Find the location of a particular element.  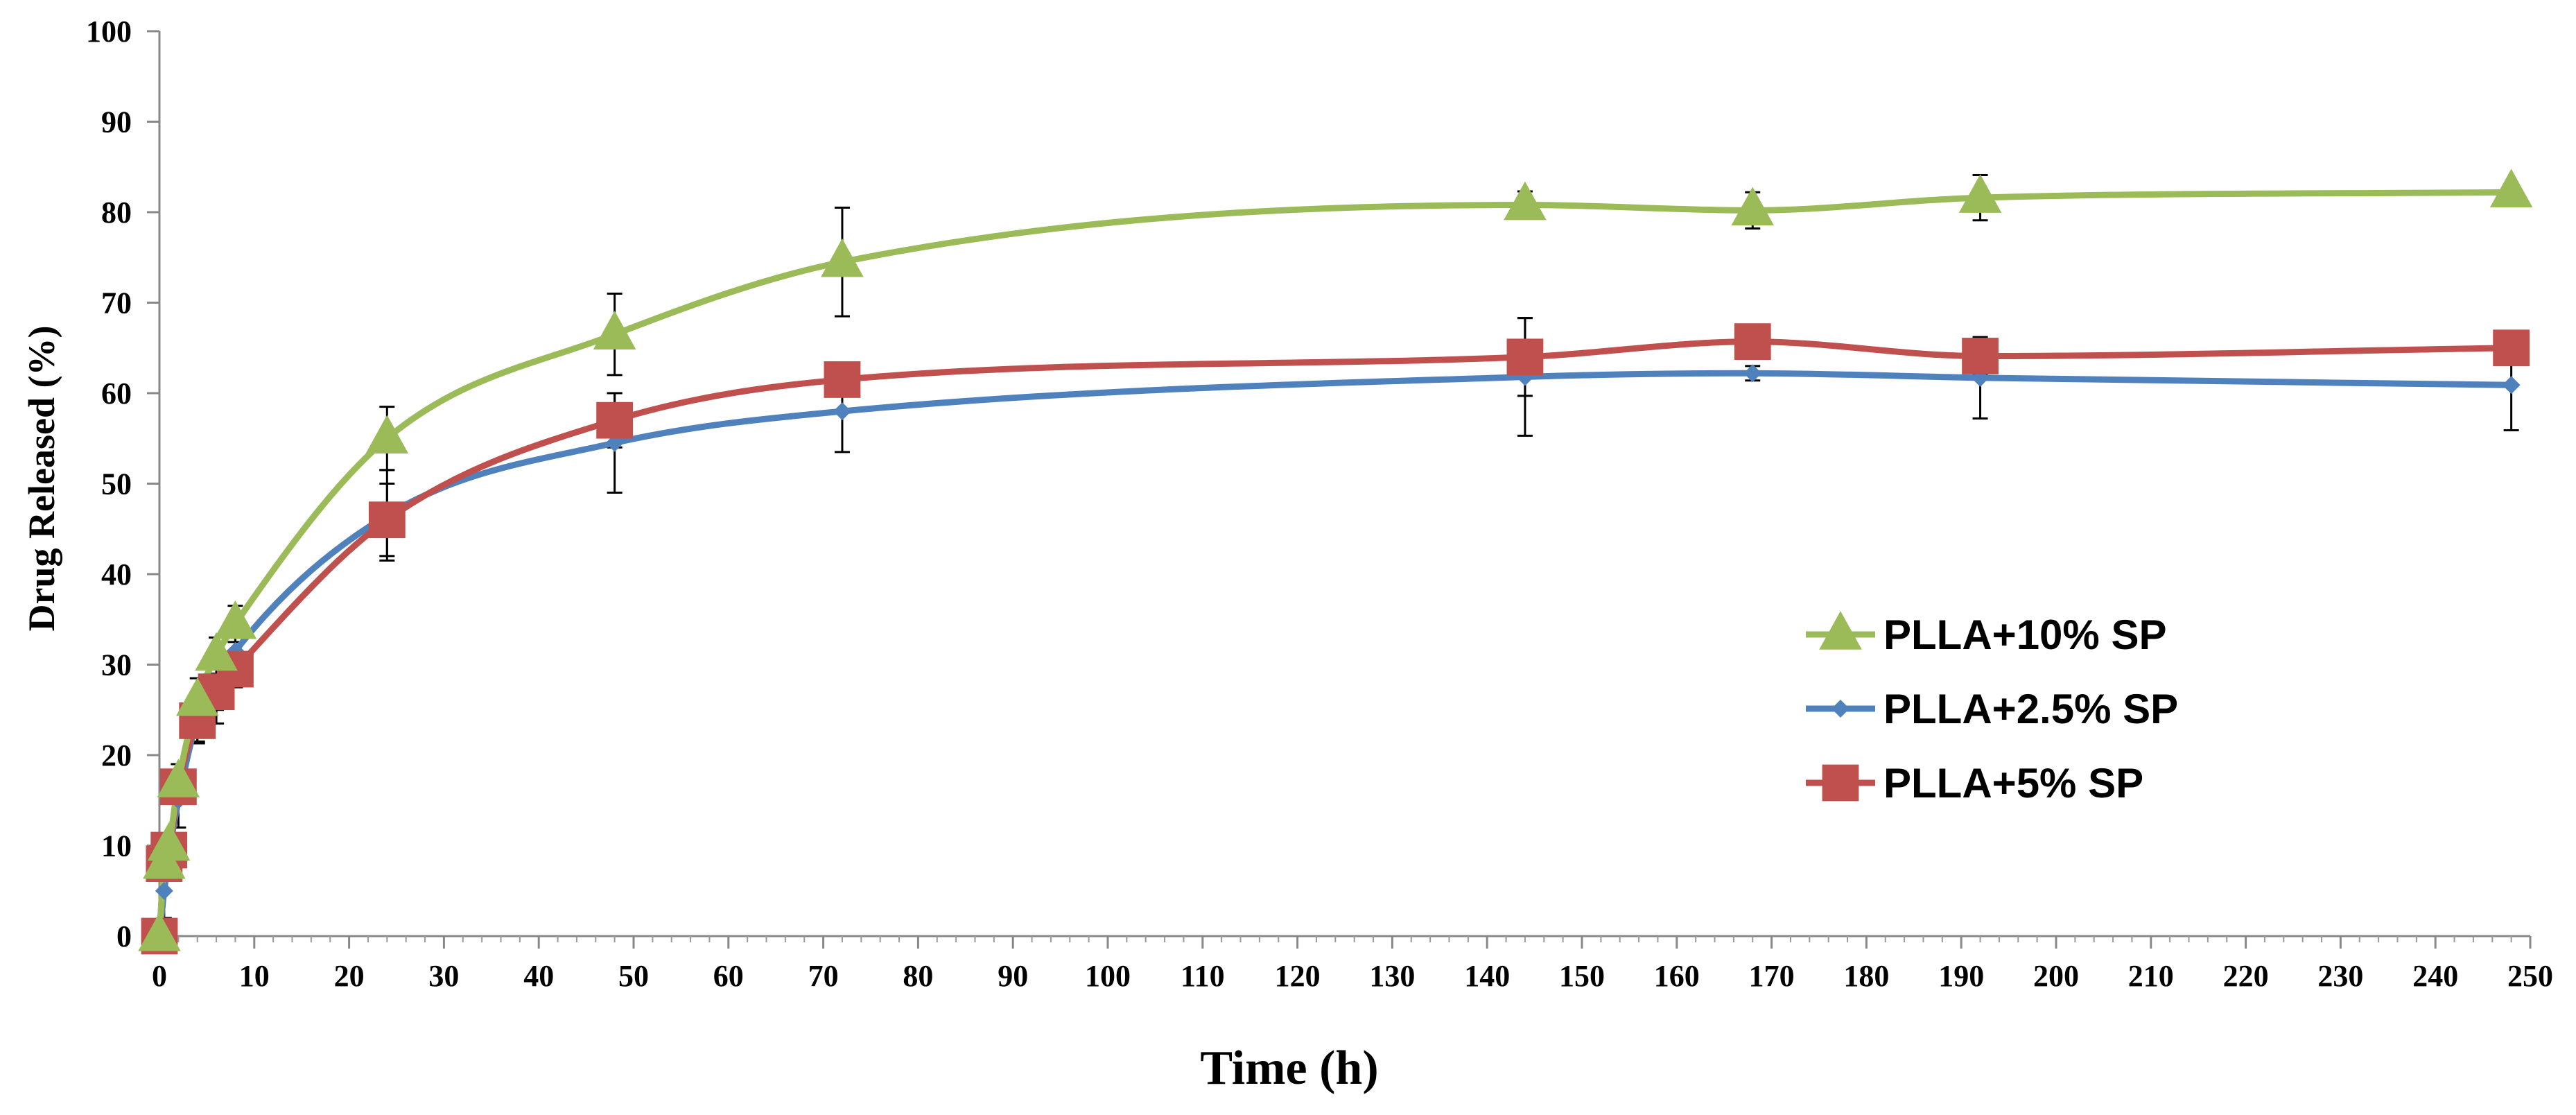

legend: PLLA+10% SP PLLA+2.5% SP PLLA+5% SP is located at coordinates (1992, 708).